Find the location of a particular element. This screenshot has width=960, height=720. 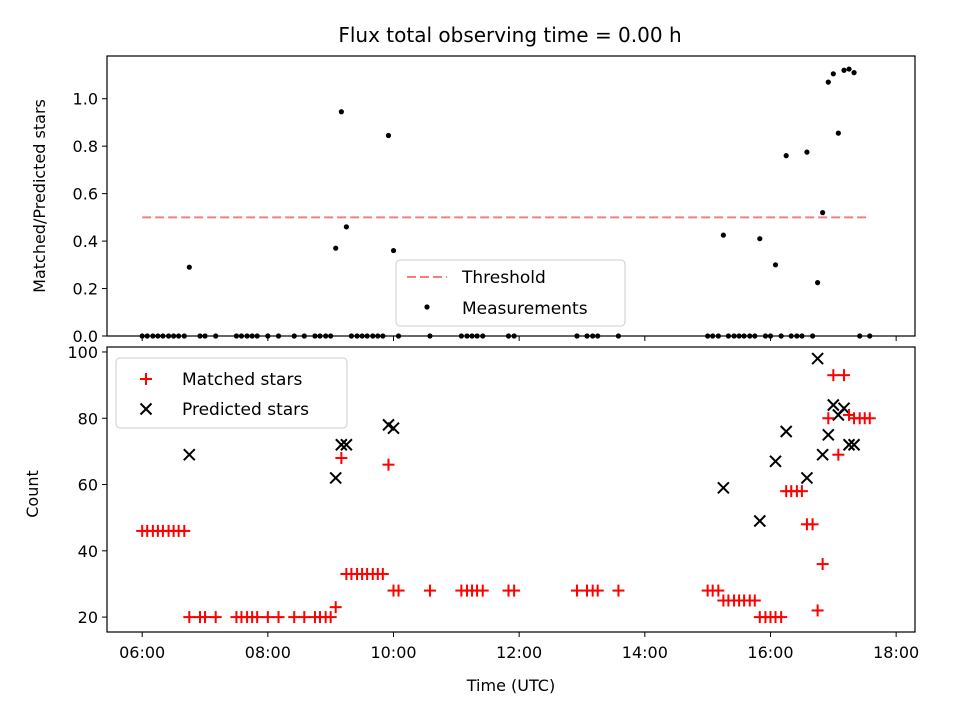

legend-matched-label: Matched stars is located at coordinates (242, 380).